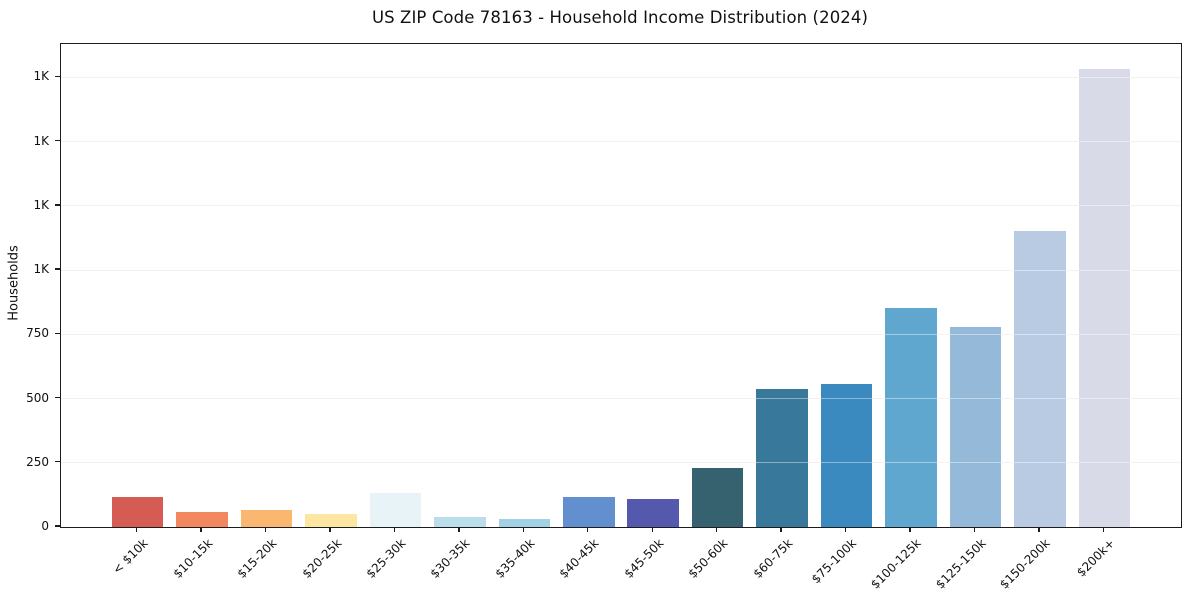 This screenshot has width=1189, height=590. I want to click on bar-$75-100k, so click(846, 455).